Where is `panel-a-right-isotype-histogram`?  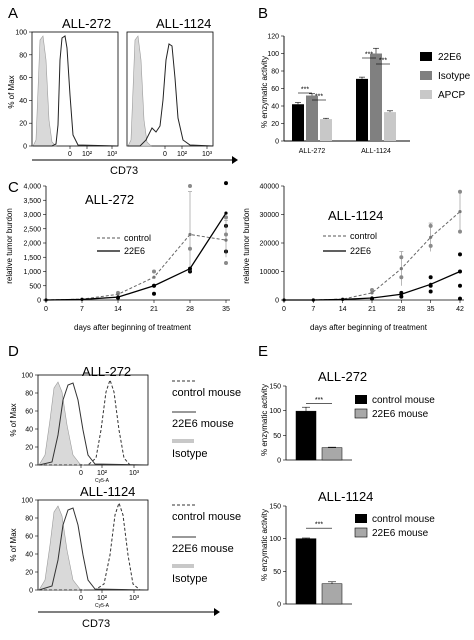 panel-a-right-isotype-histogram is located at coordinates (139, 91).